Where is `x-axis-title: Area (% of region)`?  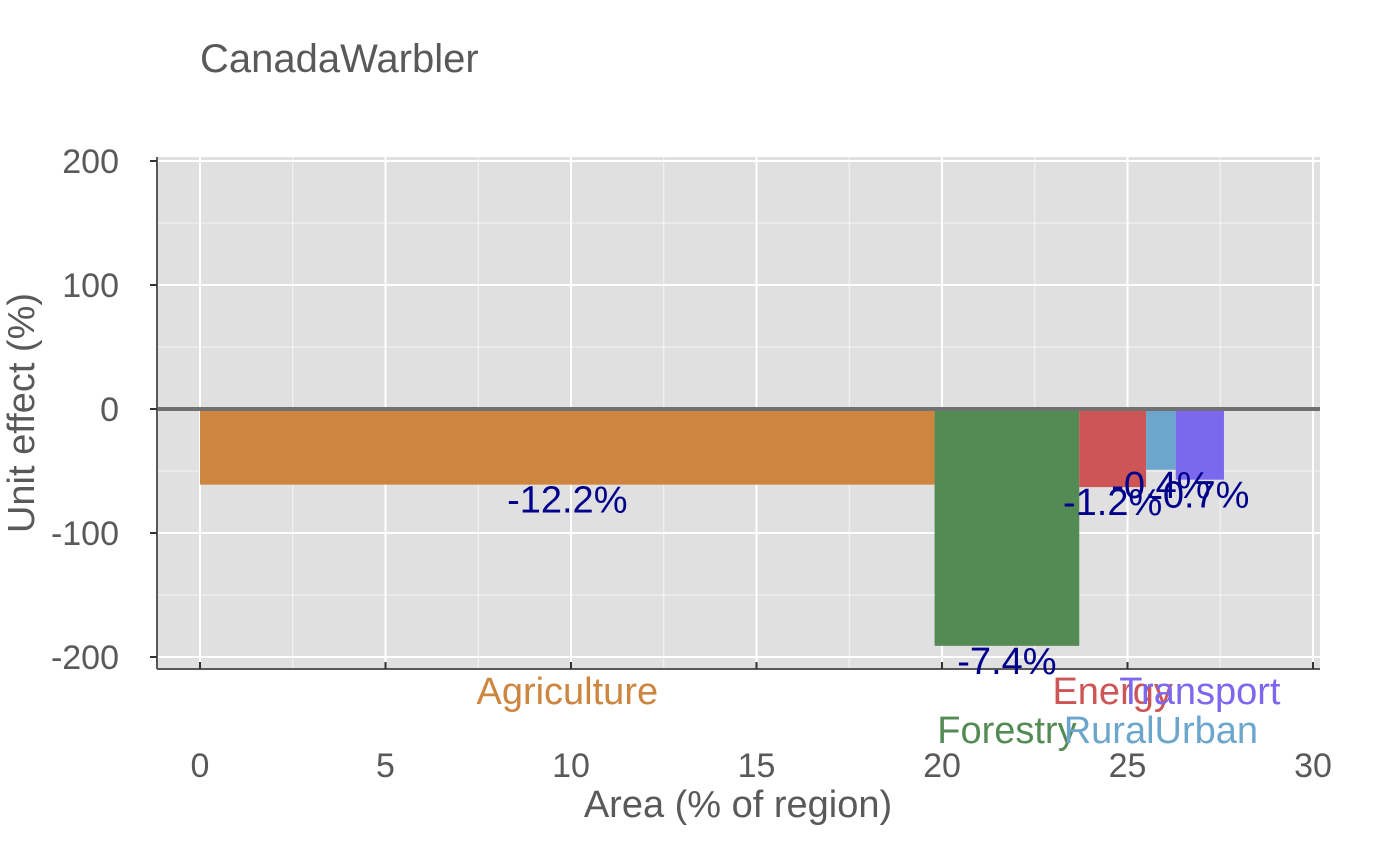
x-axis-title: Area (% of region) is located at coordinates (738, 805).